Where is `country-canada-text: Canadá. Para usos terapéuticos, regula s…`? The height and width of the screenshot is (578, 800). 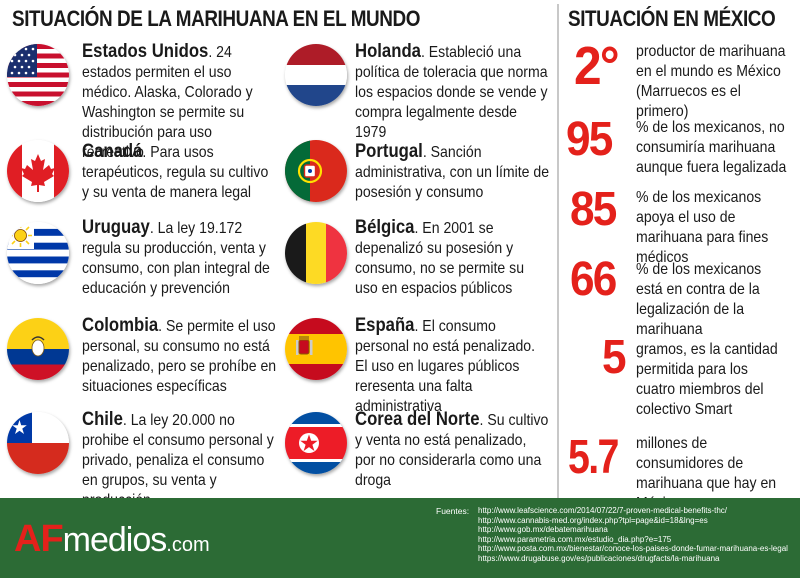 country-canada-text: Canadá. Para usos terapéuticos, regula s… is located at coordinates (179, 172).